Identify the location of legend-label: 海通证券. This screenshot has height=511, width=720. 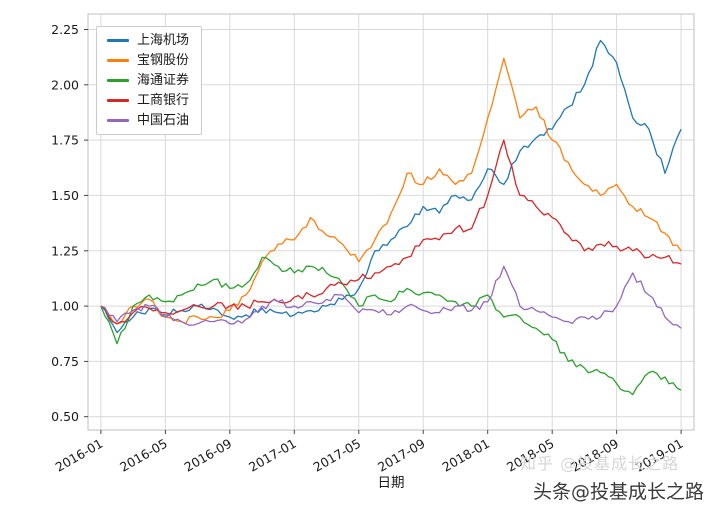
(163, 80).